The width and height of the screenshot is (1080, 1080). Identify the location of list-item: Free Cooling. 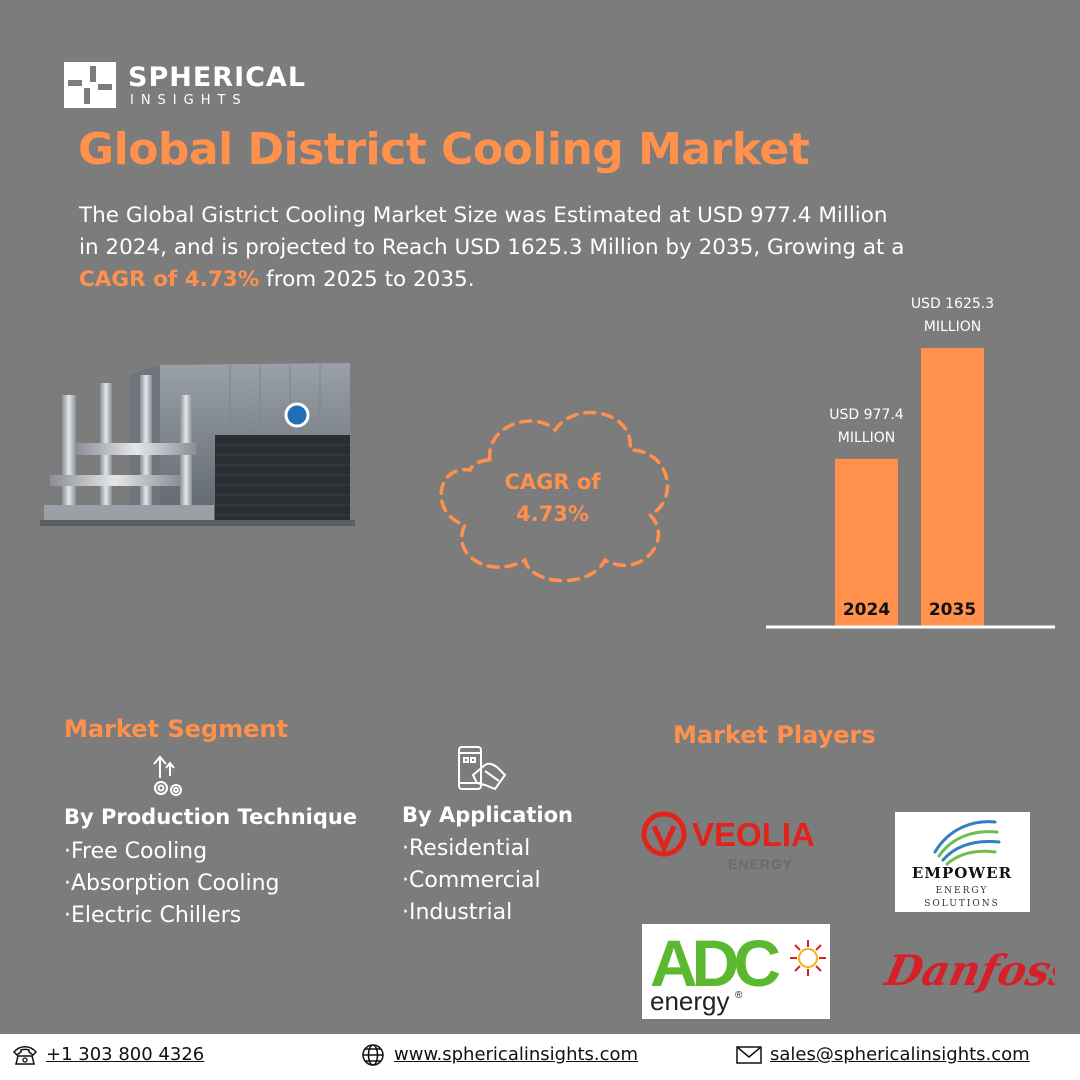
(172, 852).